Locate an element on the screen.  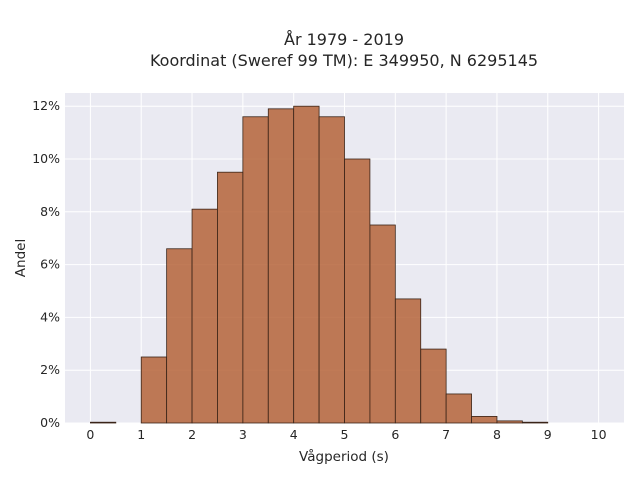
x-tick-label: 10 is located at coordinates (599, 434).